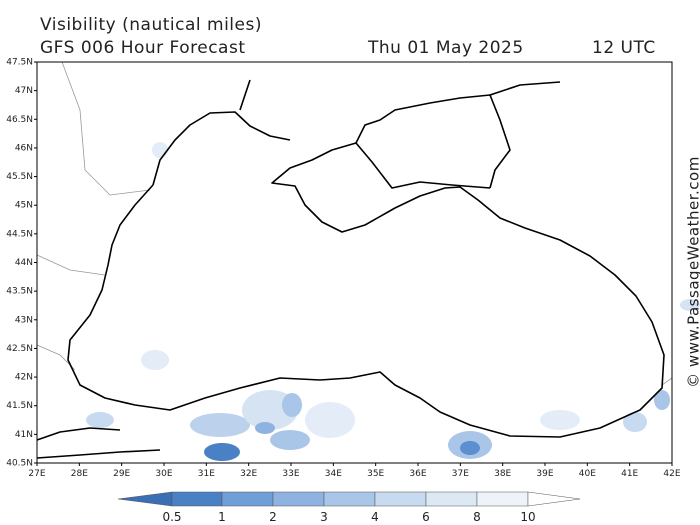 The image size is (700, 525). I want to click on lon-label: 41E, so click(629, 474).